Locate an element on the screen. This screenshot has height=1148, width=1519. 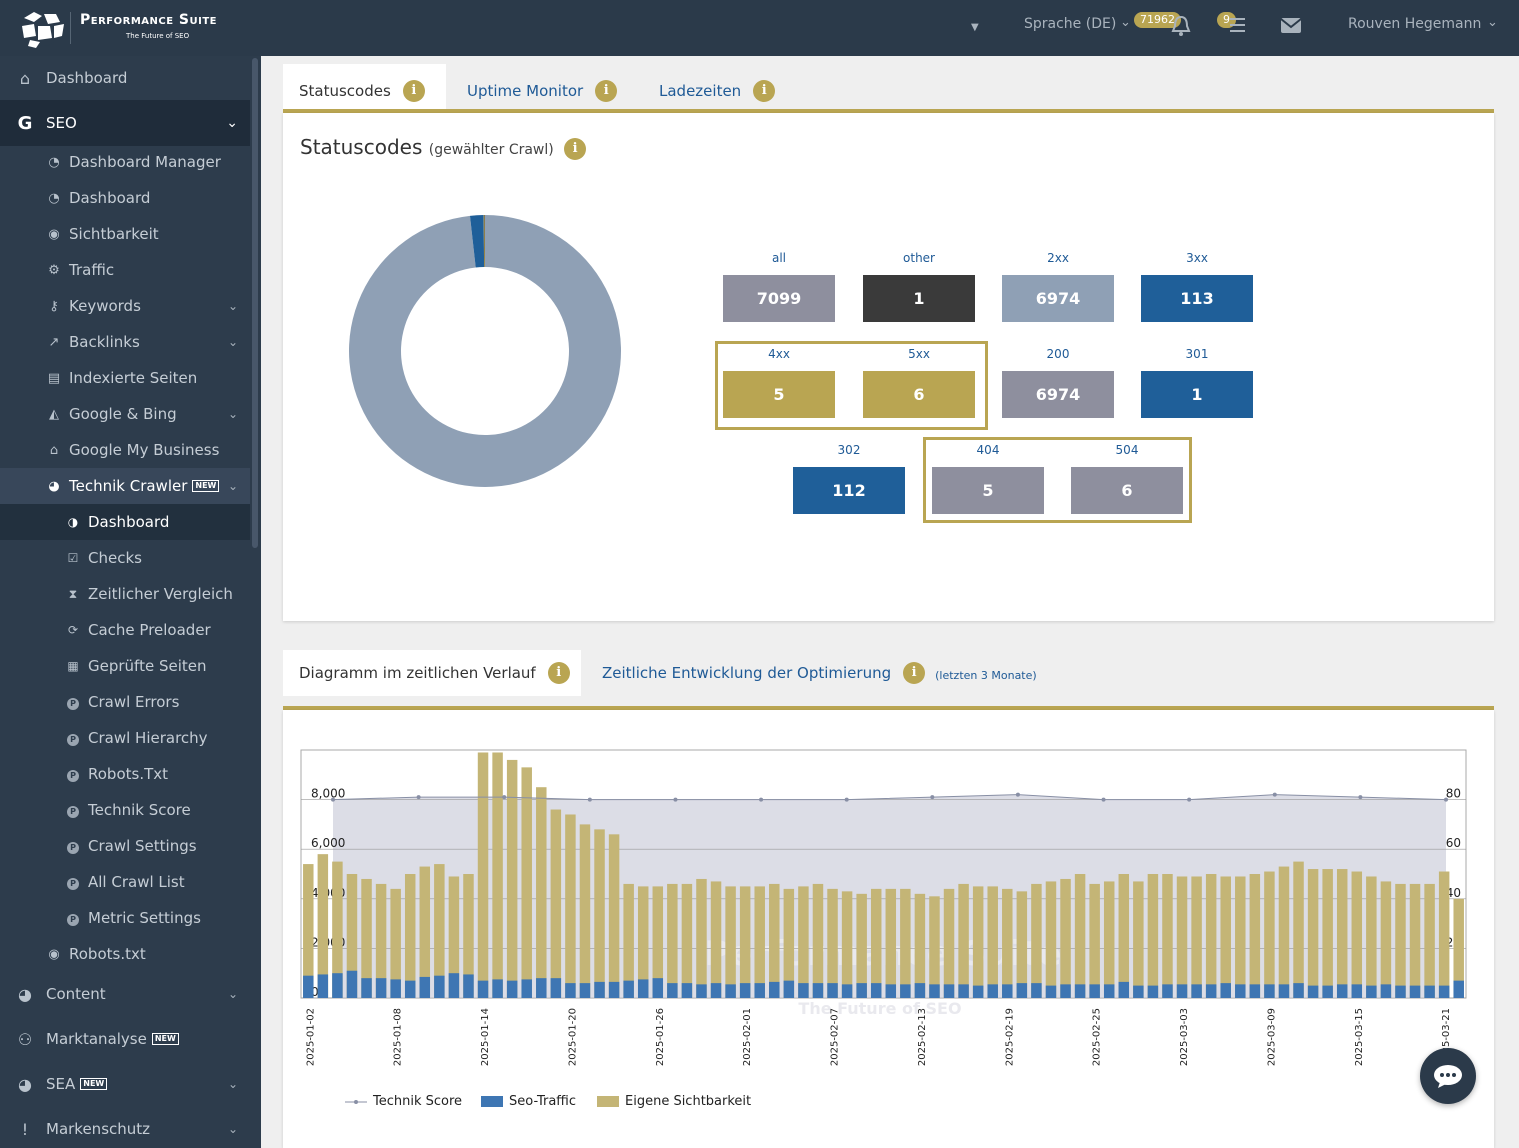
stat-box-301: 1 is located at coordinates (1197, 394).